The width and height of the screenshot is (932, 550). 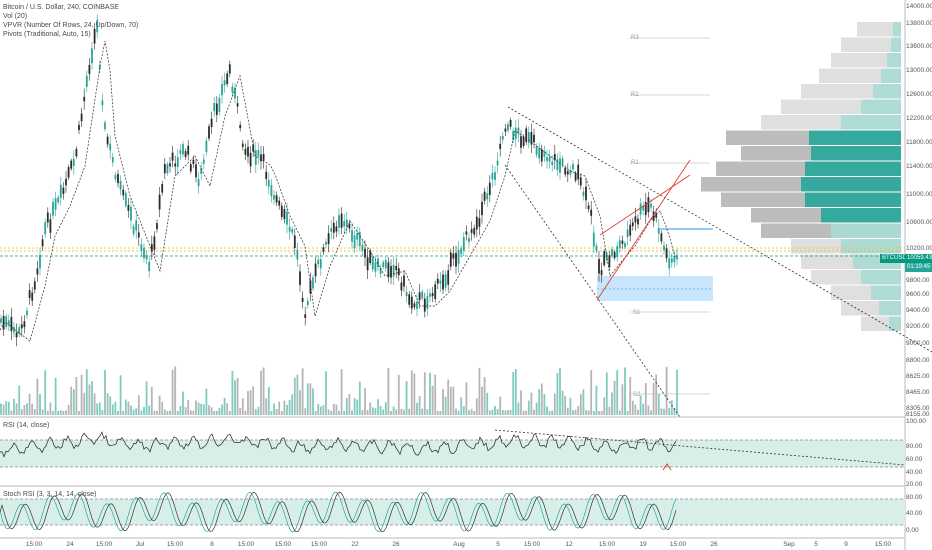 What do you see at coordinates (592, 291) in the screenshot?
I see `descending-trendline-lower` at bounding box center [592, 291].